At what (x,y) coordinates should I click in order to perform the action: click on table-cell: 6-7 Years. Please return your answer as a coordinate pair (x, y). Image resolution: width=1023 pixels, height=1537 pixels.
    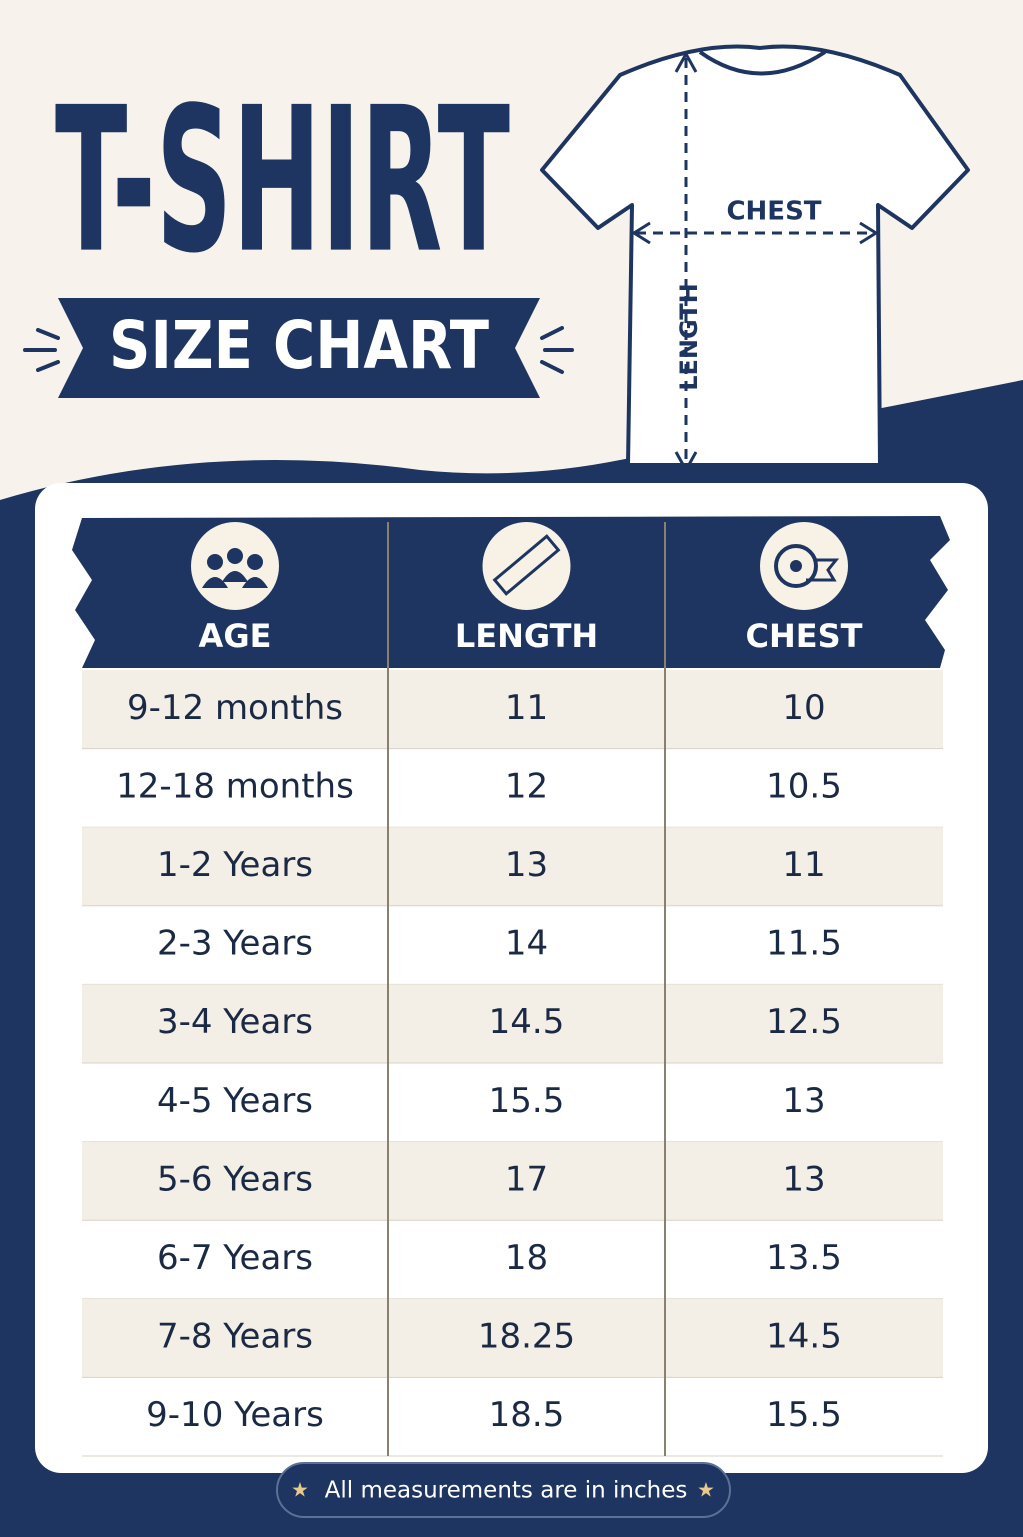
    Looking at the image, I should click on (235, 1258).